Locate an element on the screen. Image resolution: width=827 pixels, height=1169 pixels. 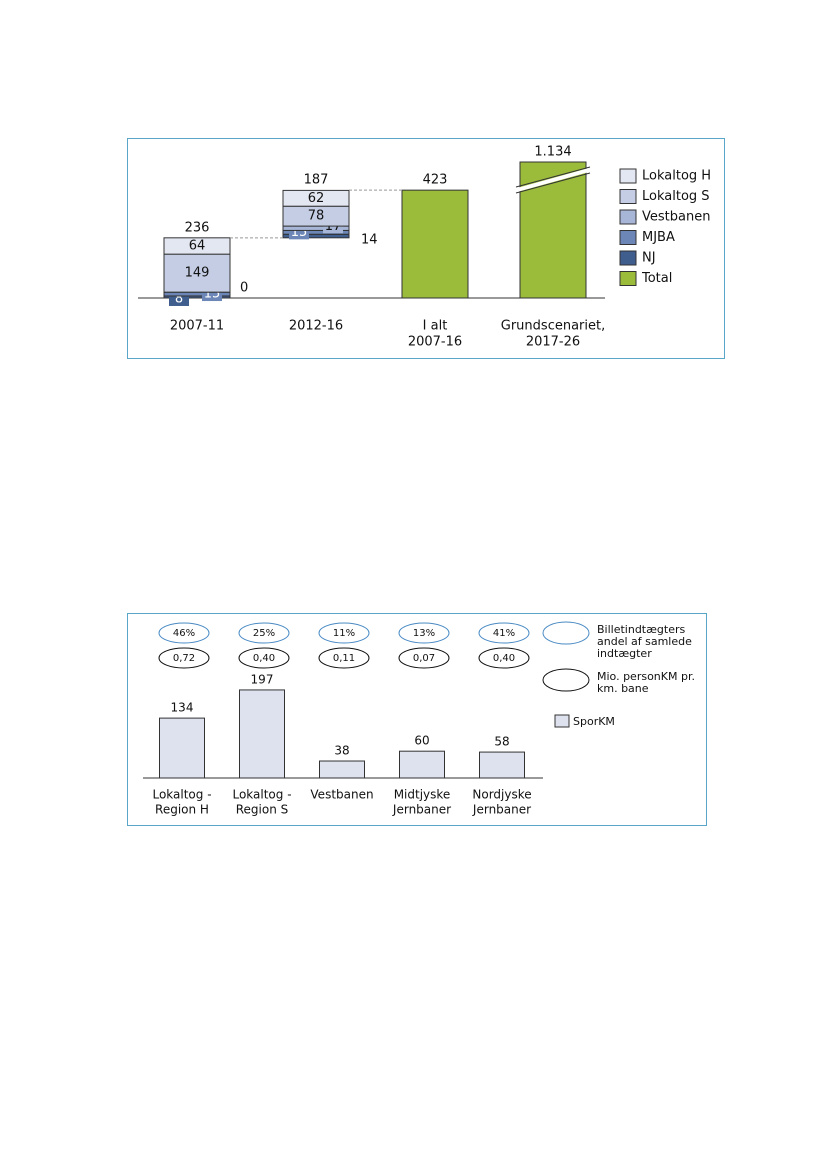
legend-label: SporKM is located at coordinates (594, 721).